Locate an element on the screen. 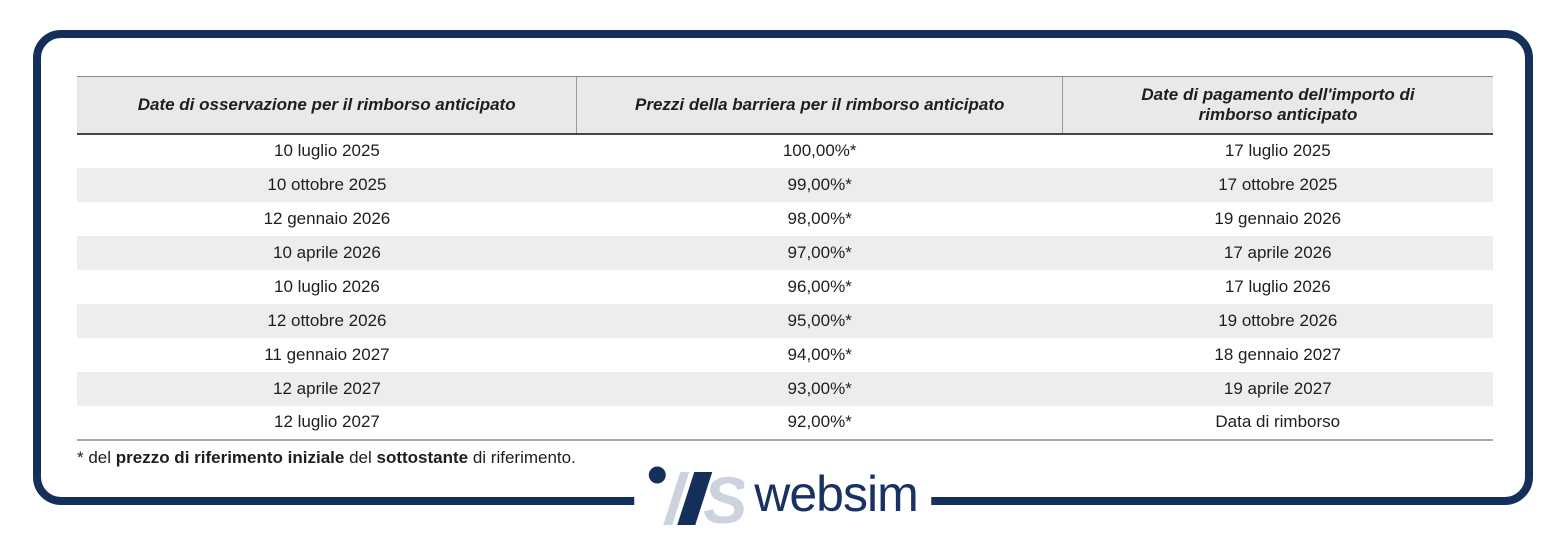 The image size is (1566, 538). table-row: 12 gennaio 2026 98,00%* 19 gennaio 2026 is located at coordinates (785, 219).